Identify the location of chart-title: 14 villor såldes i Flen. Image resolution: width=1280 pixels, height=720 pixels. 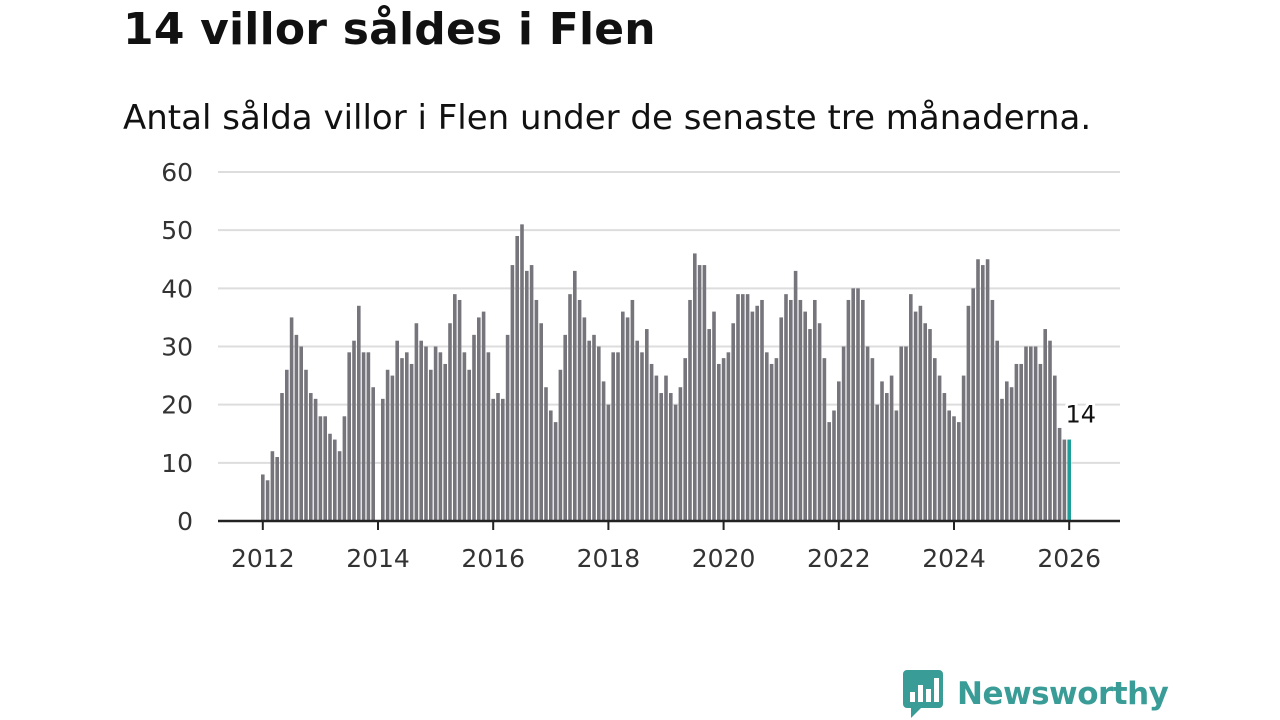
(389, 29).